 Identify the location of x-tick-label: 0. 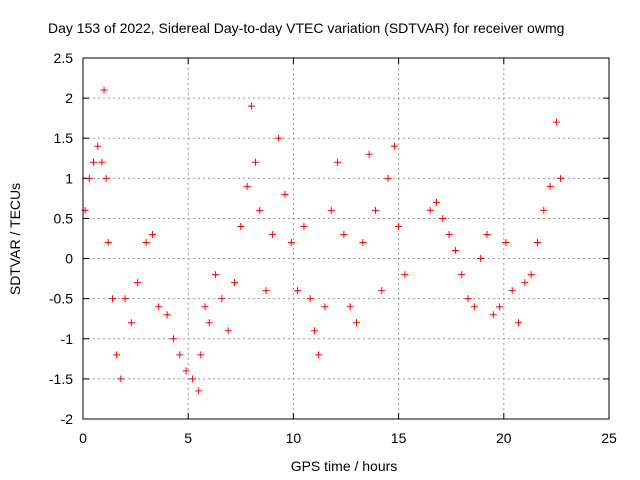
(83, 438).